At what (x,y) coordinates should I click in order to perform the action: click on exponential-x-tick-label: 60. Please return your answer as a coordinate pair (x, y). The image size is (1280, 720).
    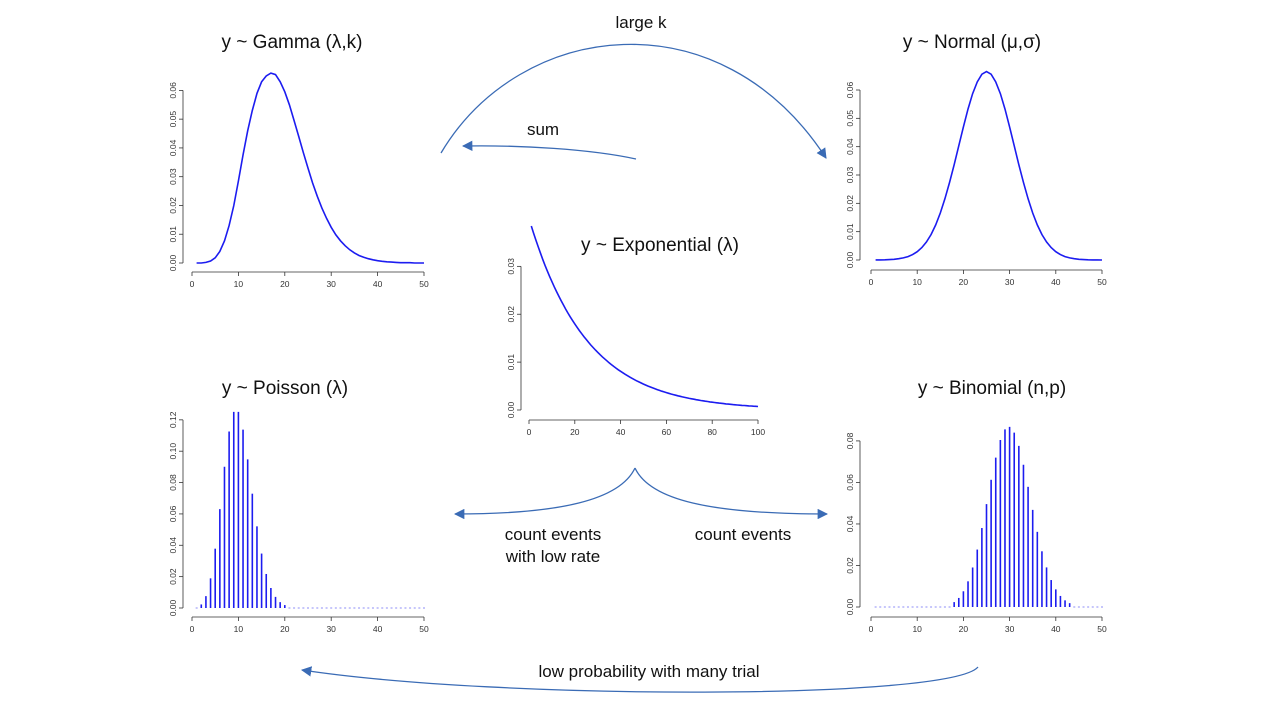
    Looking at the image, I should click on (667, 432).